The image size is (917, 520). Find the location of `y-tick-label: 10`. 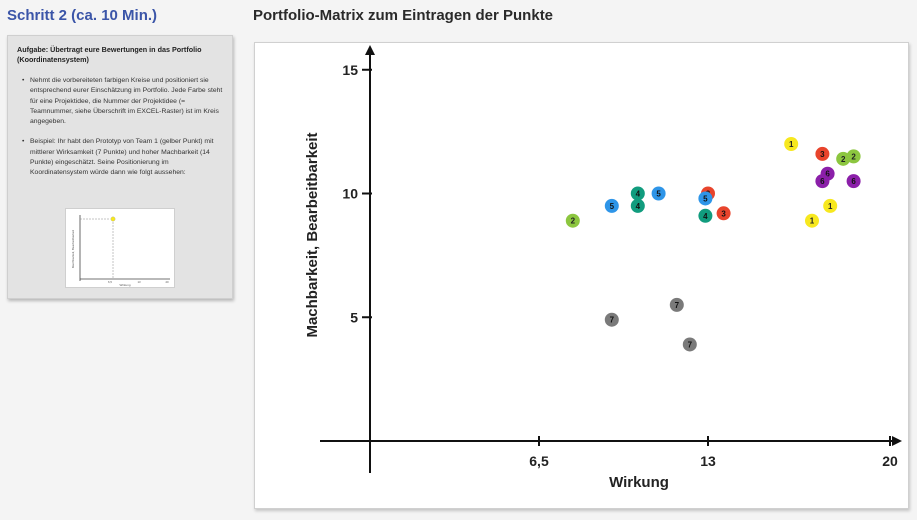

y-tick-label: 10 is located at coordinates (350, 194).